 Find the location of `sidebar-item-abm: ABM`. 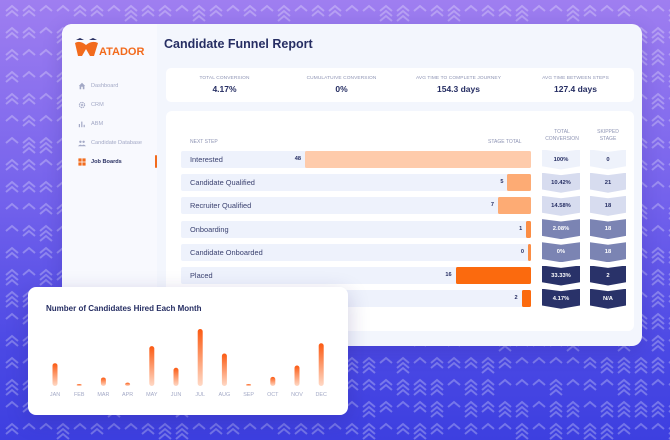

sidebar-item-abm: ABM is located at coordinates (109, 123).